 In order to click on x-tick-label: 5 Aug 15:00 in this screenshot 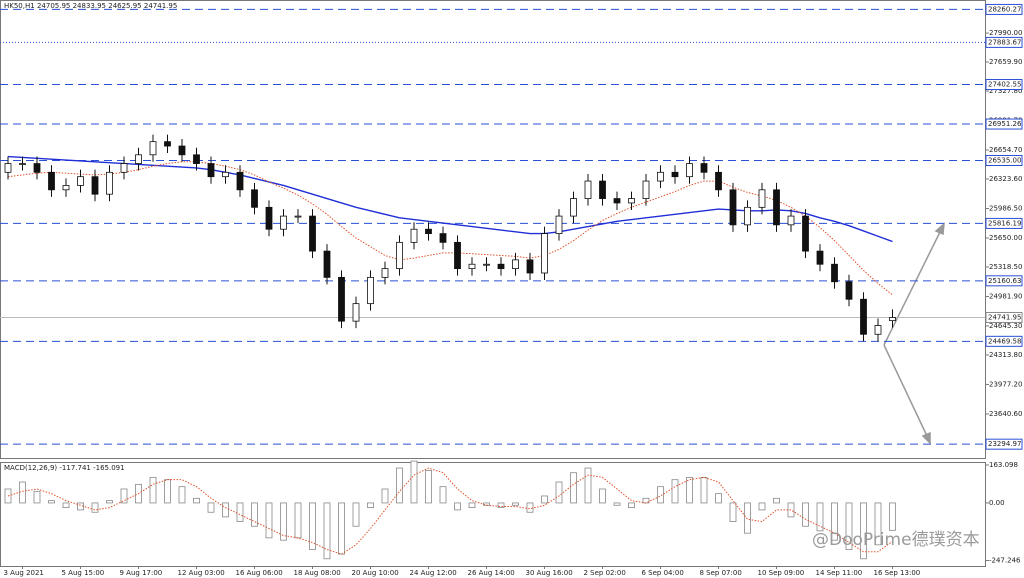, I will do `click(83, 573)`.